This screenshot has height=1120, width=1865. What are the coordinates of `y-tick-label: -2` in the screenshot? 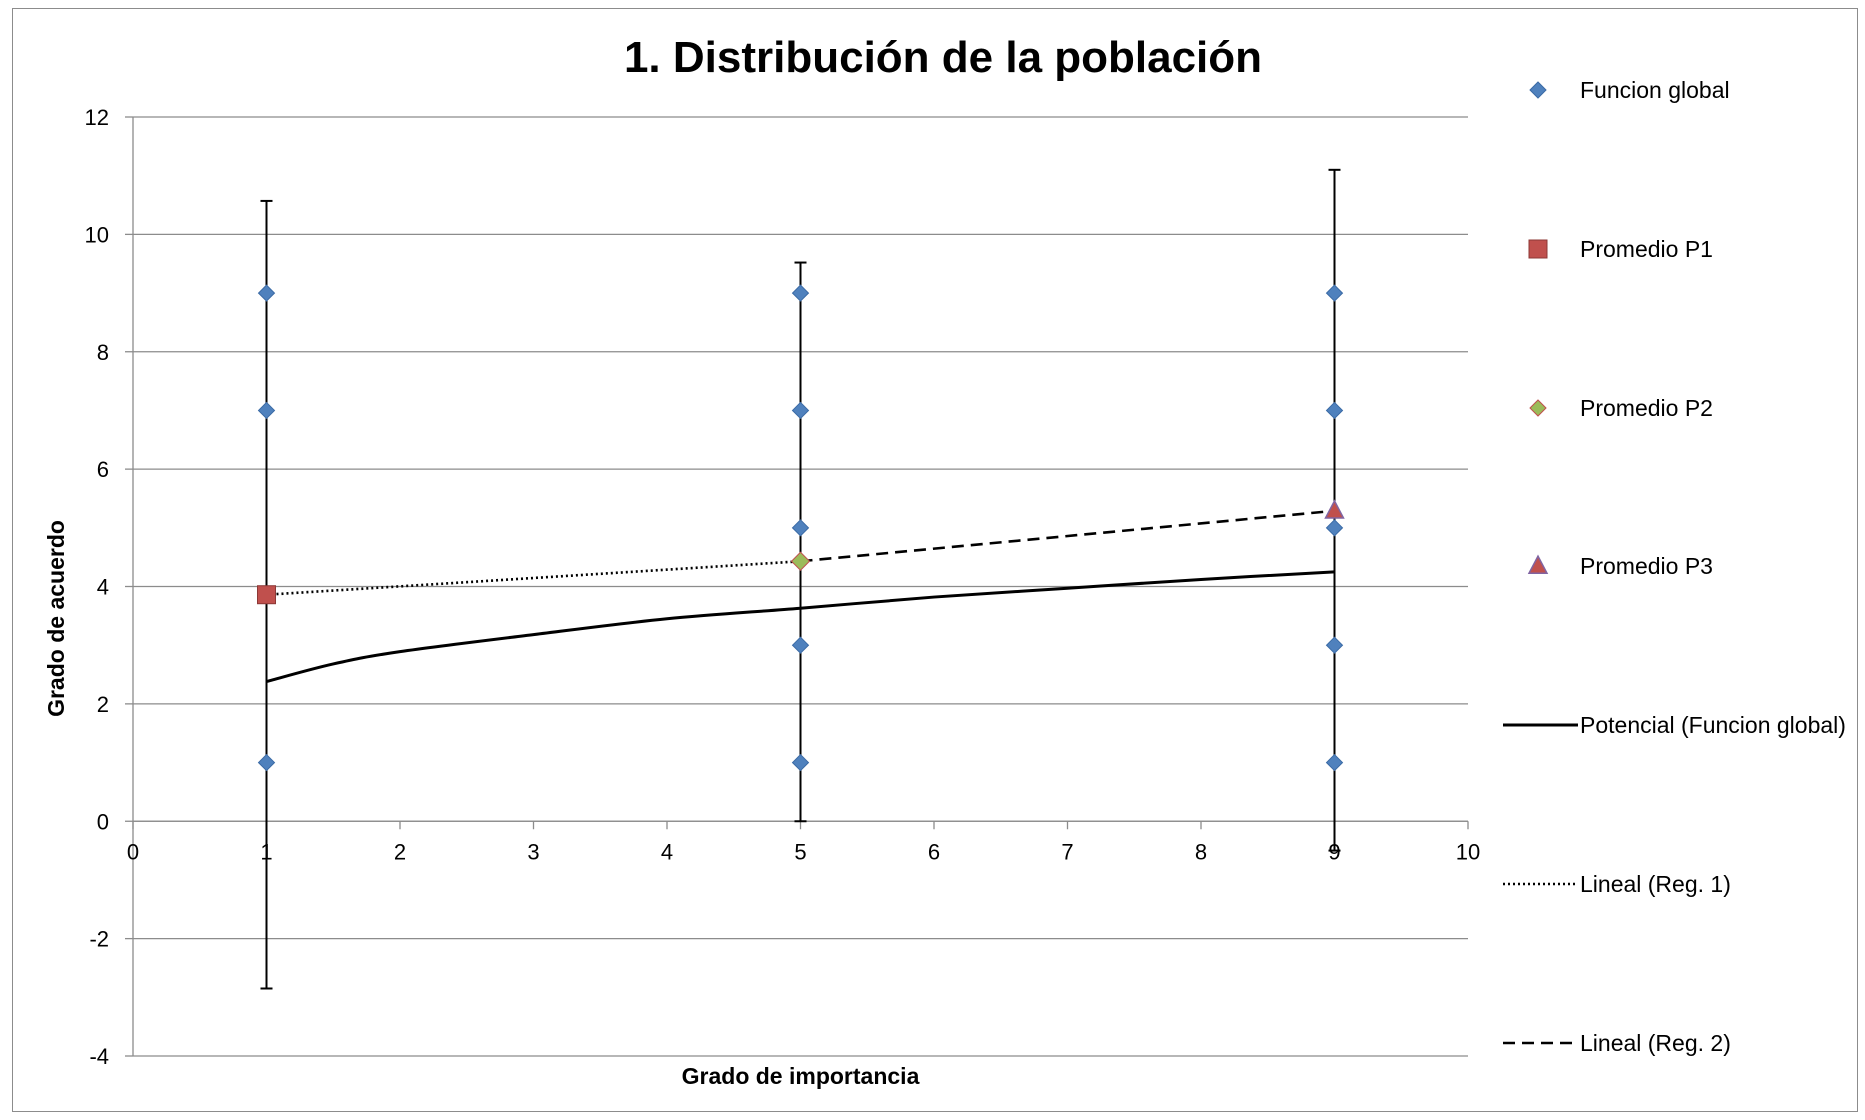 It's located at (99, 939).